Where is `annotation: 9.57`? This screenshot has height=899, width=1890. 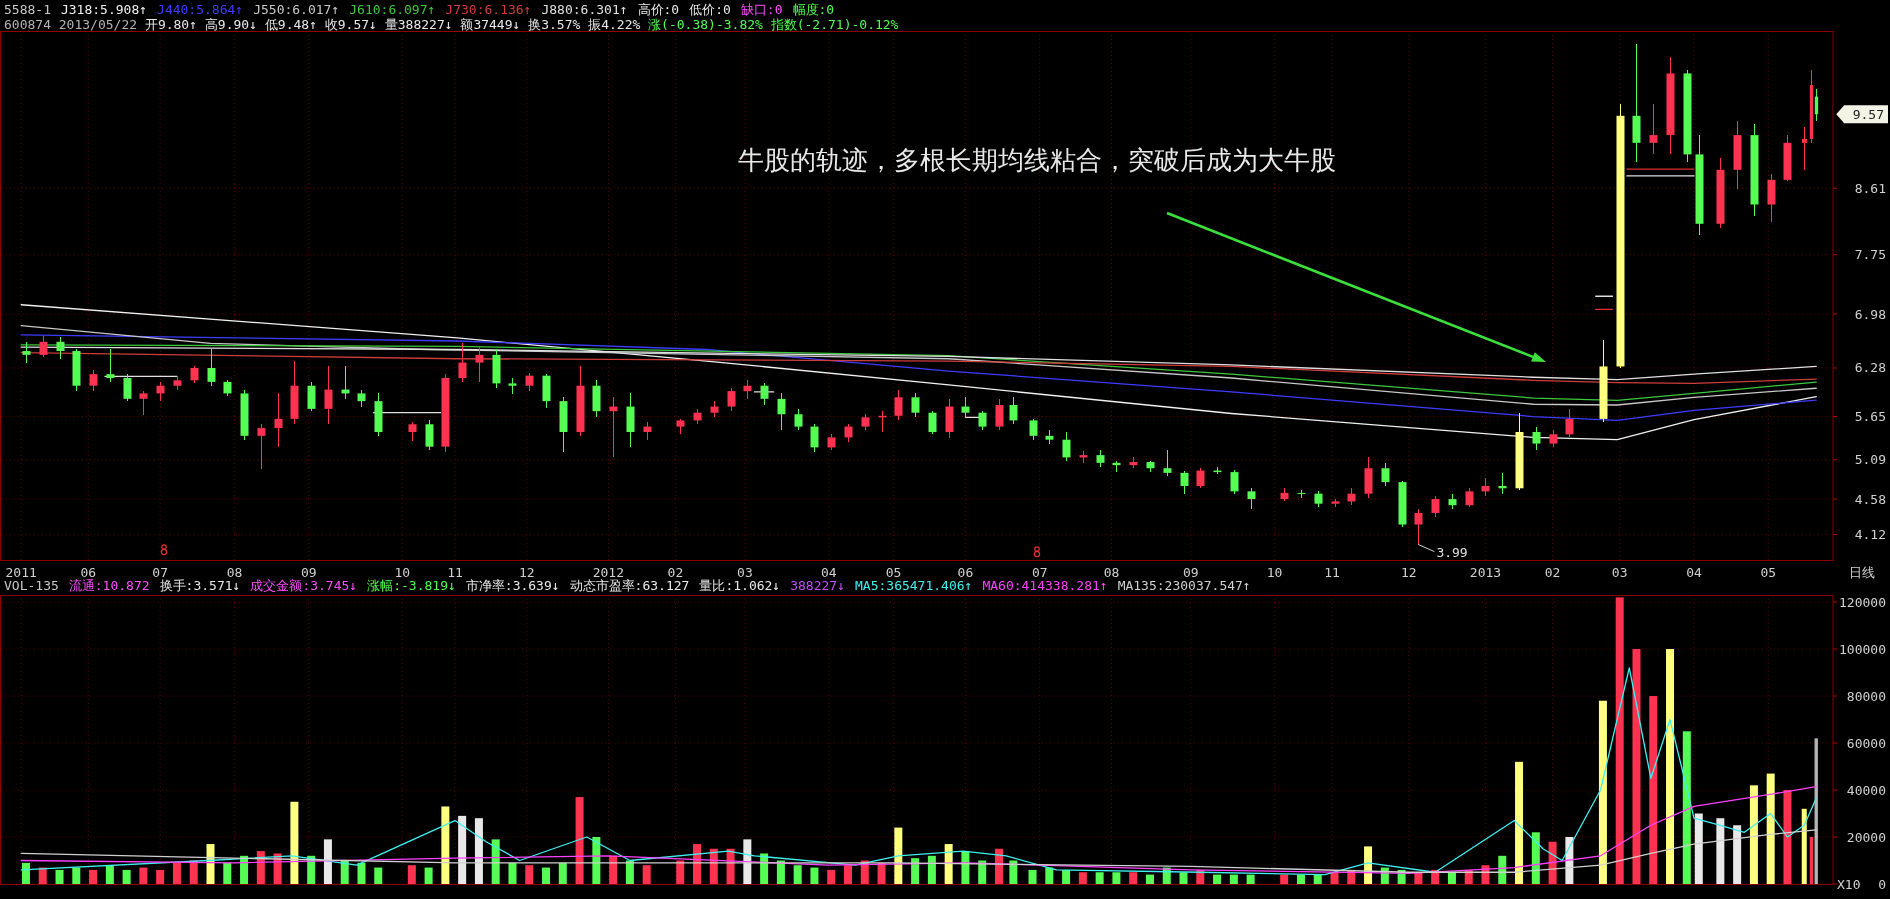 annotation: 9.57 is located at coordinates (1868, 114).